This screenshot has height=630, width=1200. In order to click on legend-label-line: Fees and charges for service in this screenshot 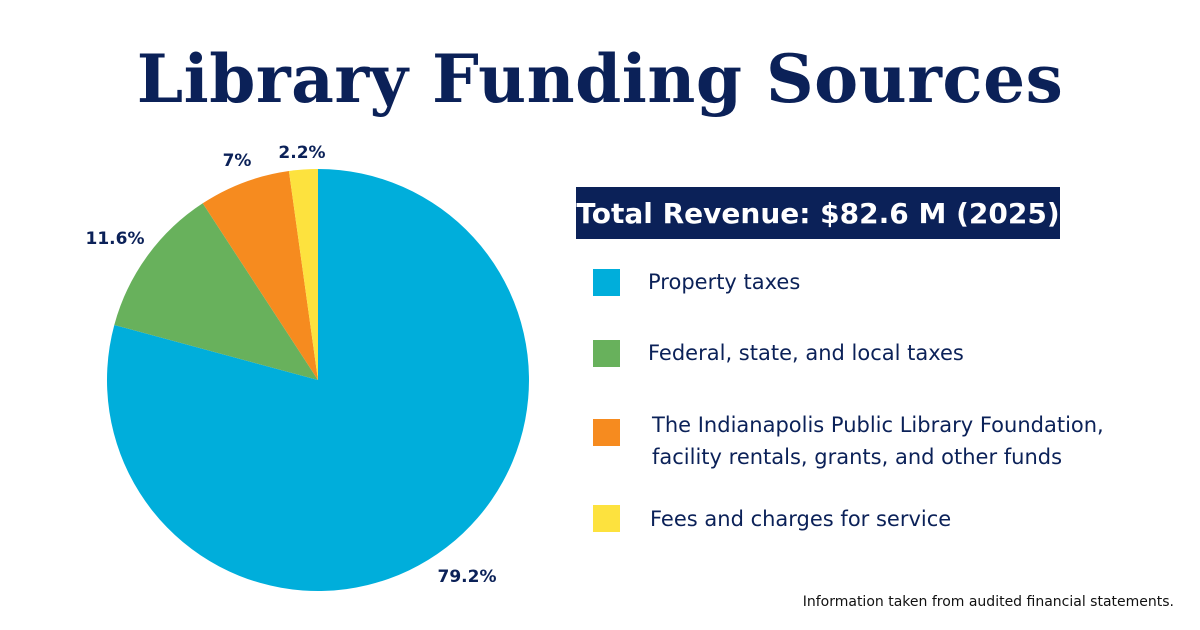, I will do `click(801, 519)`.